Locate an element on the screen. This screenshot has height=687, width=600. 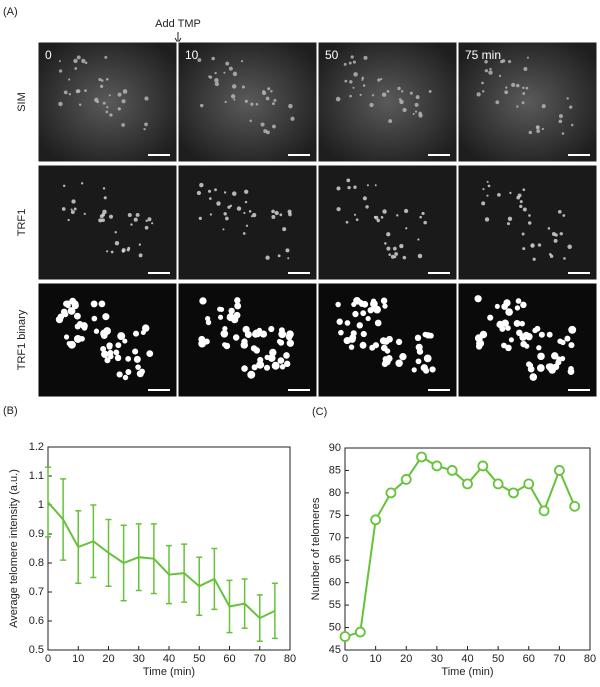
y-tick-label: 1.1 is located at coordinates (36, 476).